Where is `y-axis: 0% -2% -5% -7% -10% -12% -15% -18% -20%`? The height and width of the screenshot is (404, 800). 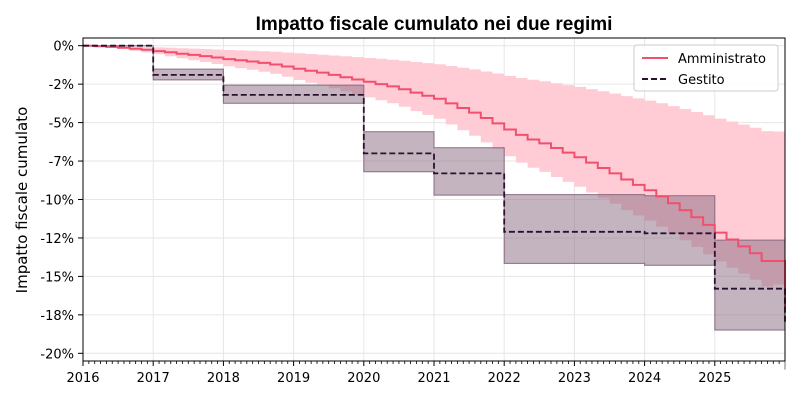 y-axis: 0% -2% -5% -7% -10% -12% -15% -18% -20% is located at coordinates (61, 201).